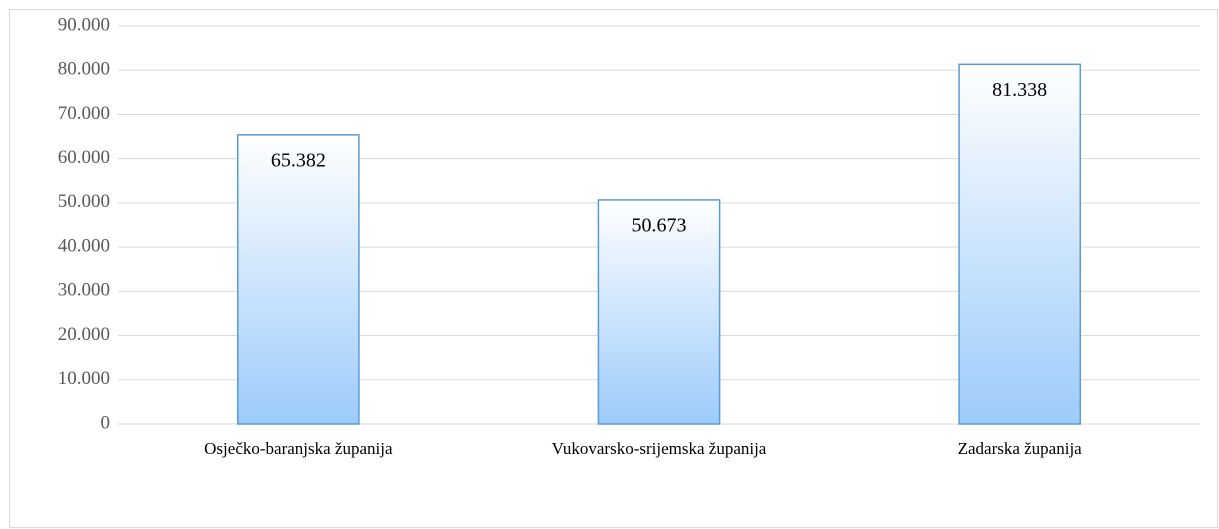 This screenshot has height=529, width=1219. I want to click on y-tick-label: 60.000, so click(84, 157).